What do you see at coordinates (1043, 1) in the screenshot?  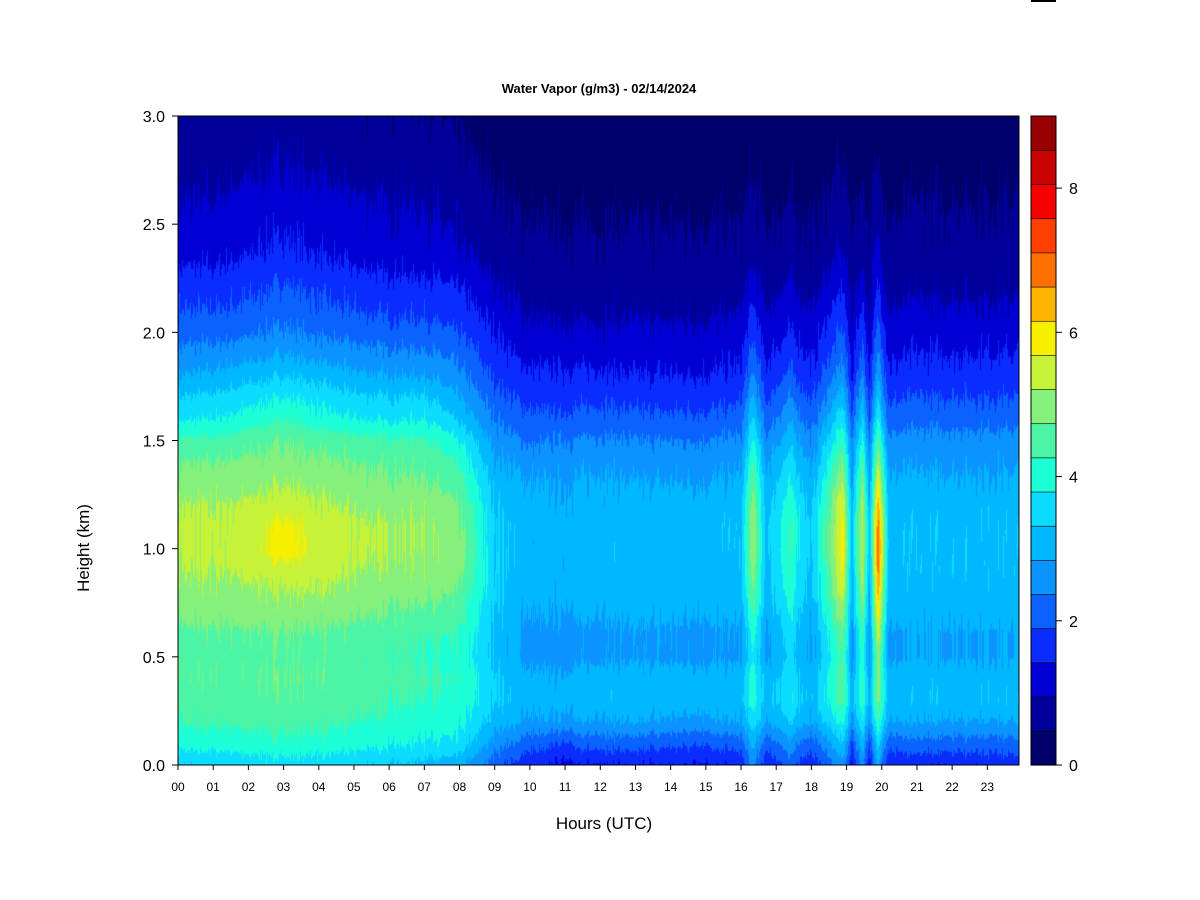 I see `corner-mark` at bounding box center [1043, 1].